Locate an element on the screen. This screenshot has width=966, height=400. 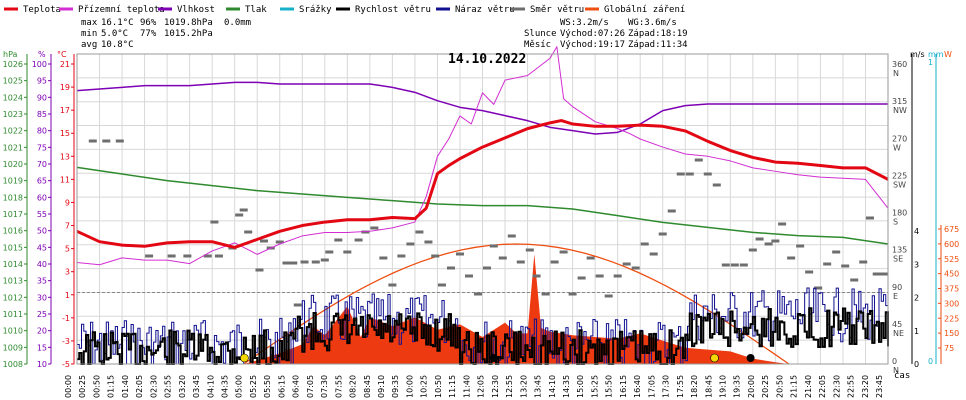
tick-label-pct: 60 is located at coordinates (42, 197).